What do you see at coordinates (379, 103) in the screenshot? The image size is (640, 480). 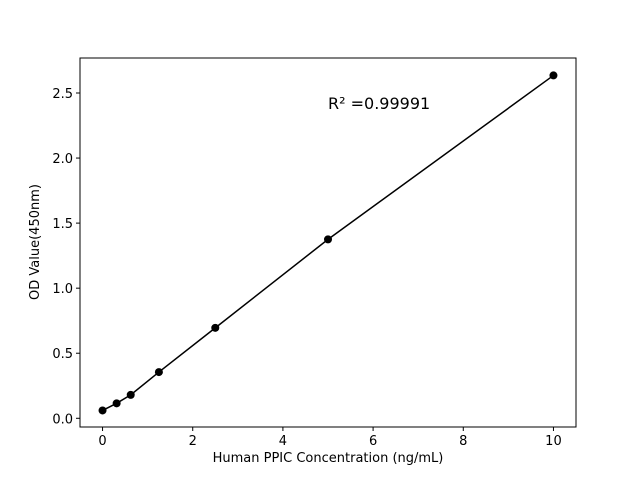 I see `annotation: R² =0.99991` at bounding box center [379, 103].